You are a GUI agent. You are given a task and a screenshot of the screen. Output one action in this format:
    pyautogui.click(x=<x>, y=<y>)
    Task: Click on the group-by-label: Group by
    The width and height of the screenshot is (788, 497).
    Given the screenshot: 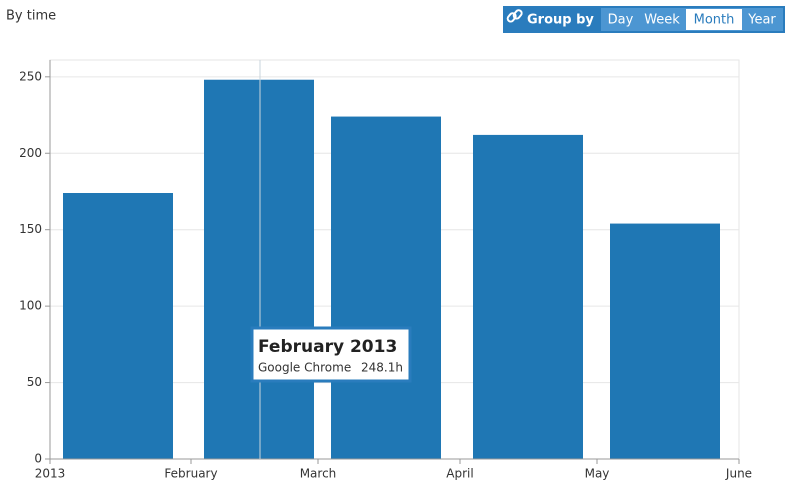 What is the action you would take?
    pyautogui.click(x=560, y=20)
    